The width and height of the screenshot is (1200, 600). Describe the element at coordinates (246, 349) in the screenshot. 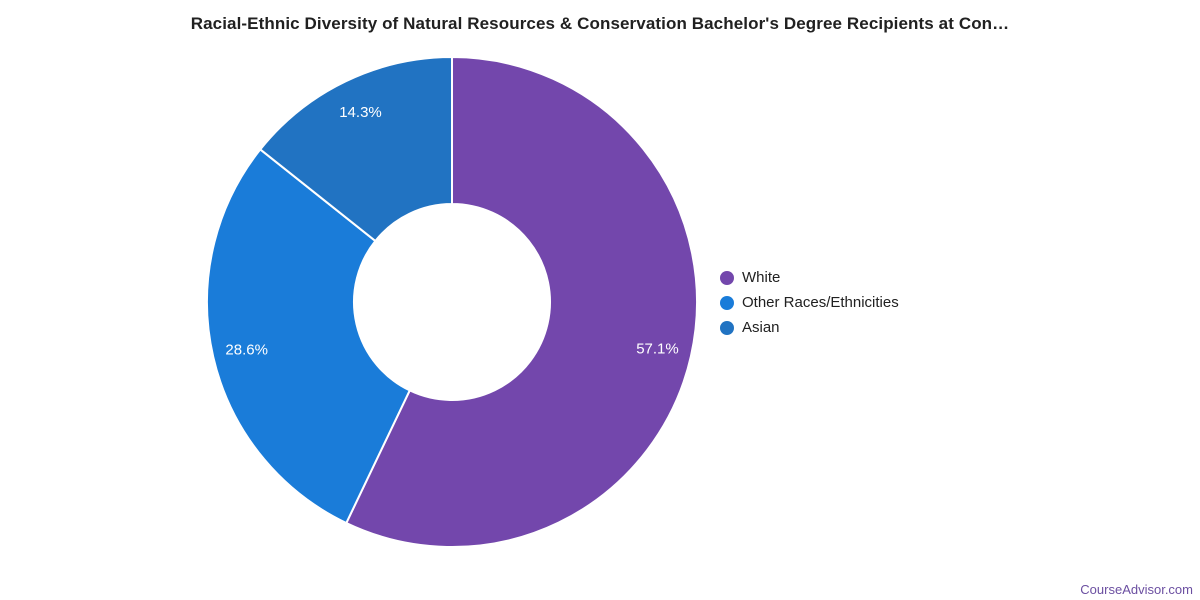

I see `slice-percentage-label-other-races-ethnicities: 28.6%` at that location.